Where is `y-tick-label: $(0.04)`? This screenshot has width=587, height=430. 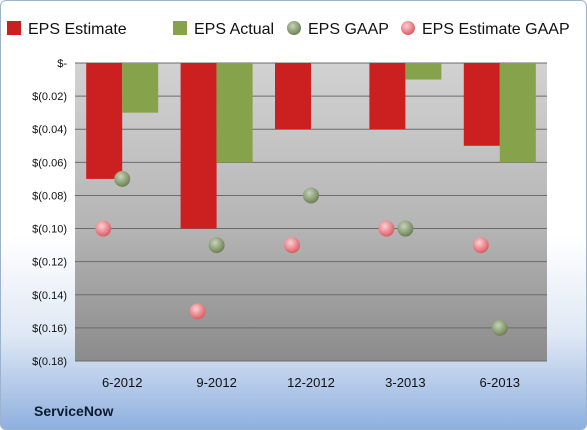
y-tick-label: $(0.04) is located at coordinates (49, 130).